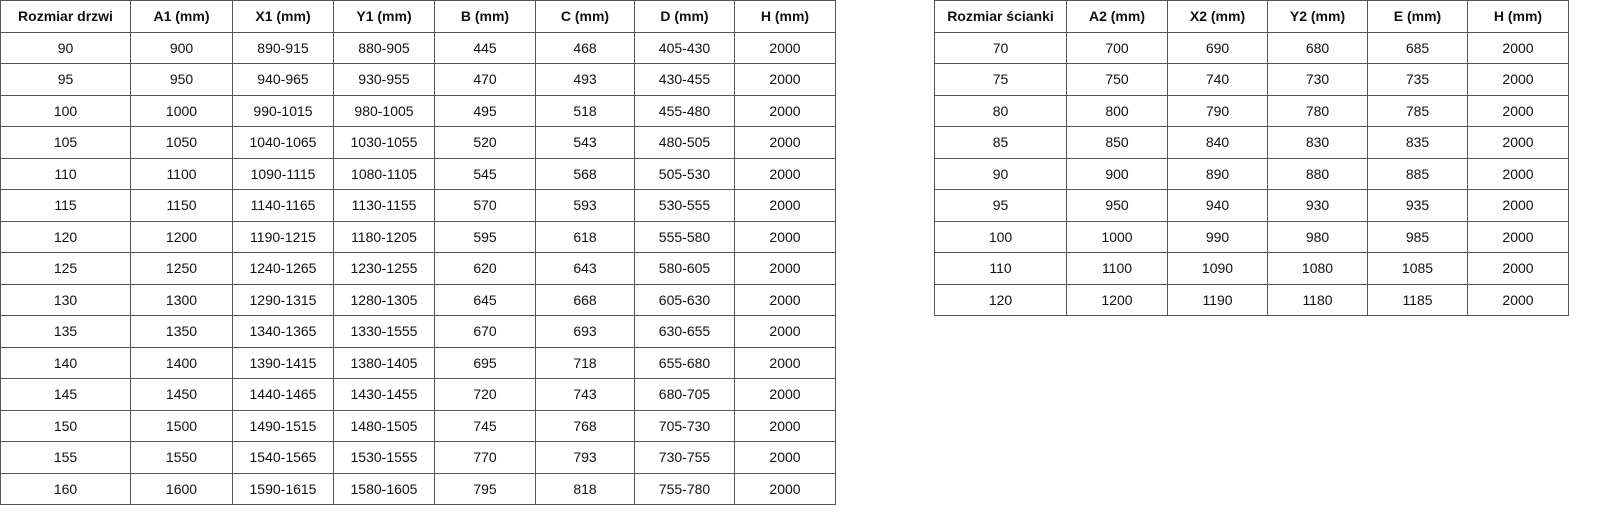 The image size is (1600, 514). What do you see at coordinates (684, 488) in the screenshot?
I see `table-cell: 755-780` at bounding box center [684, 488].